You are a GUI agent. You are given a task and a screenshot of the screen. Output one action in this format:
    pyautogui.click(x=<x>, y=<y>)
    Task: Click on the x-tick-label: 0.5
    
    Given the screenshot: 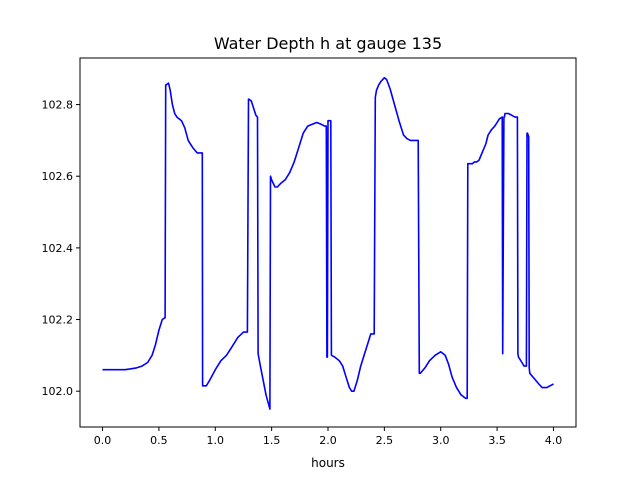 What is the action you would take?
    pyautogui.click(x=159, y=440)
    